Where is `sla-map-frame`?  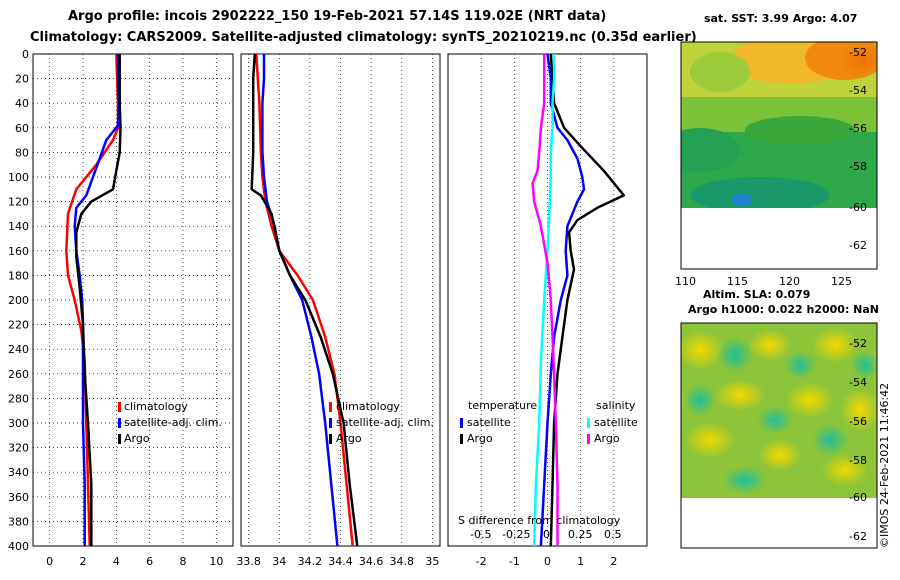
sla-map-frame is located at coordinates (779, 435).